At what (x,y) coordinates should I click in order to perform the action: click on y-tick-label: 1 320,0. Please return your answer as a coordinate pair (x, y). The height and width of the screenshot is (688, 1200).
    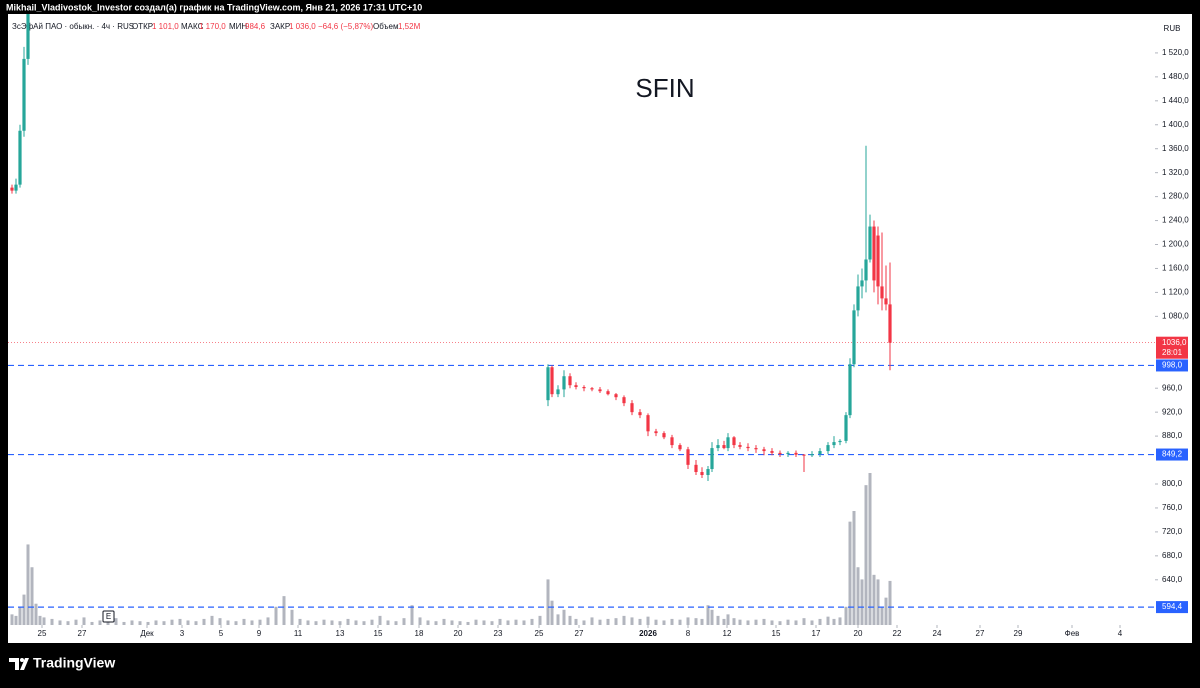
    Looking at the image, I should click on (1175, 172).